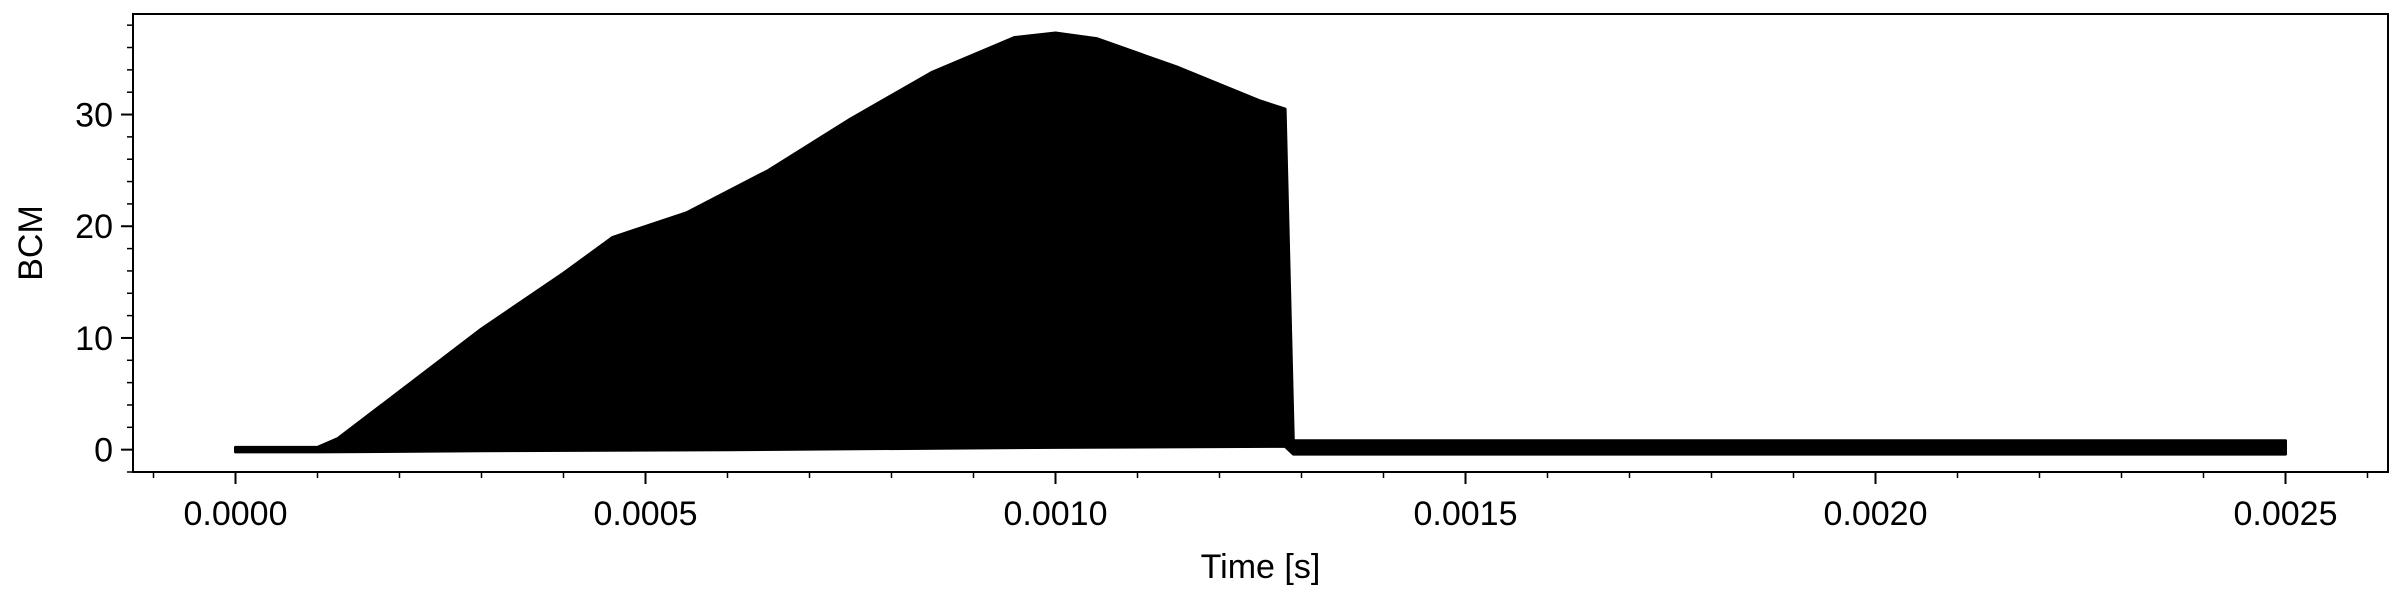 The width and height of the screenshot is (2400, 600). What do you see at coordinates (94, 339) in the screenshot?
I see `y-tick-label-1: 10` at bounding box center [94, 339].